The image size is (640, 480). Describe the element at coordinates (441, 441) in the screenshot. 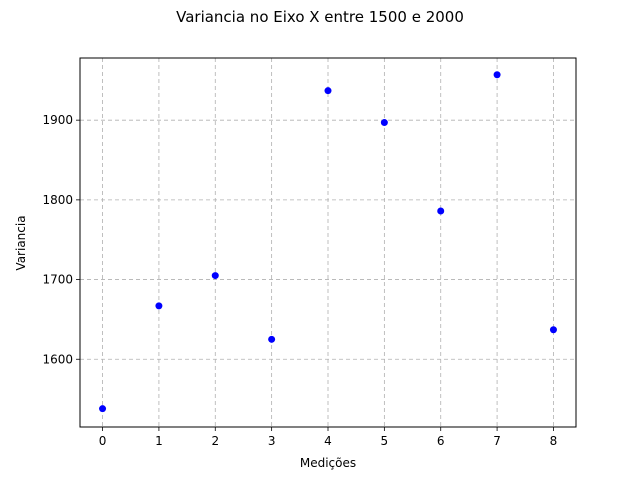

I see `x-tick-label: 6` at that location.